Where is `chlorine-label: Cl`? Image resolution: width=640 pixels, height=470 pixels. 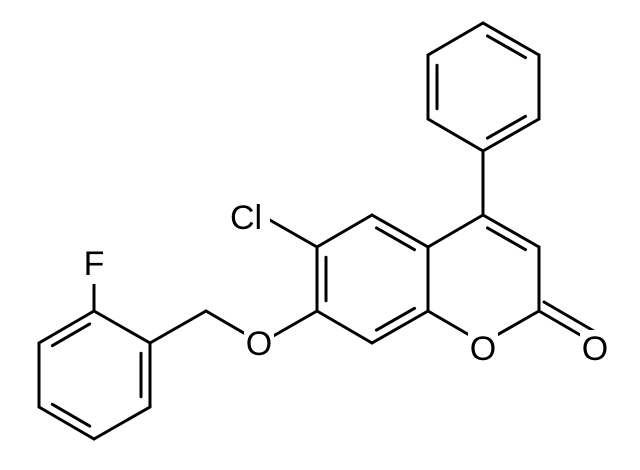
chlorine-label: Cl is located at coordinates (246, 218).